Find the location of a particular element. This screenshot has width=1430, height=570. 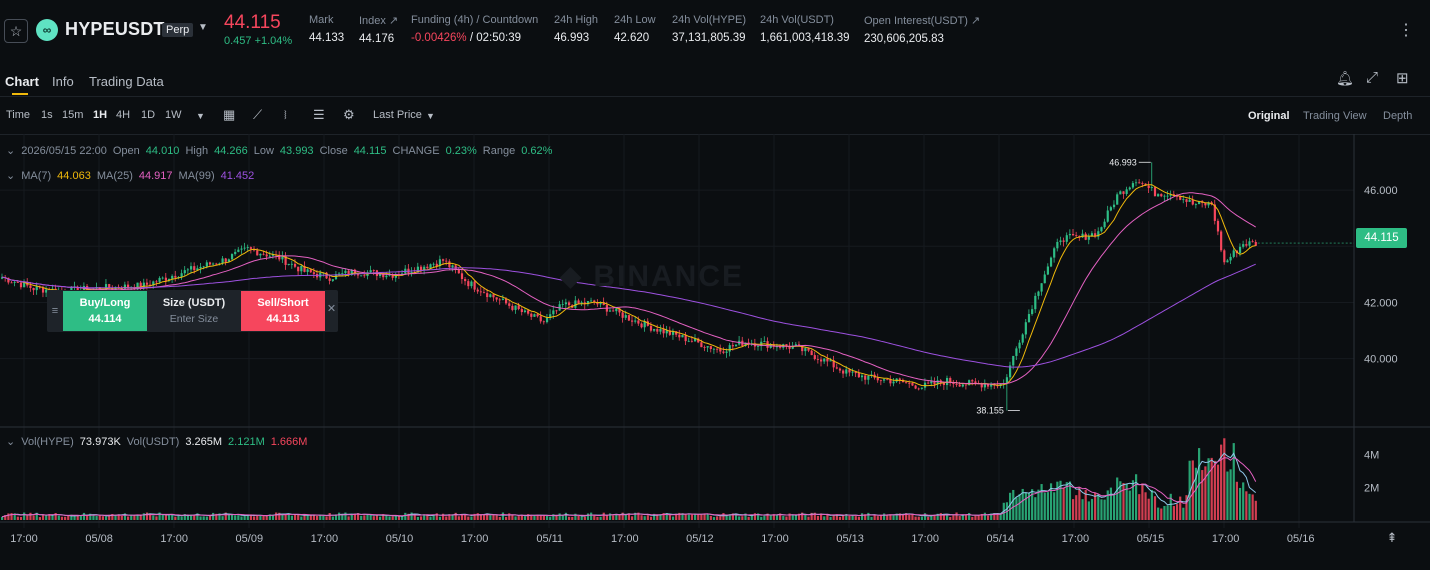

tab-trading-data: Trading Data is located at coordinates (126, 81).